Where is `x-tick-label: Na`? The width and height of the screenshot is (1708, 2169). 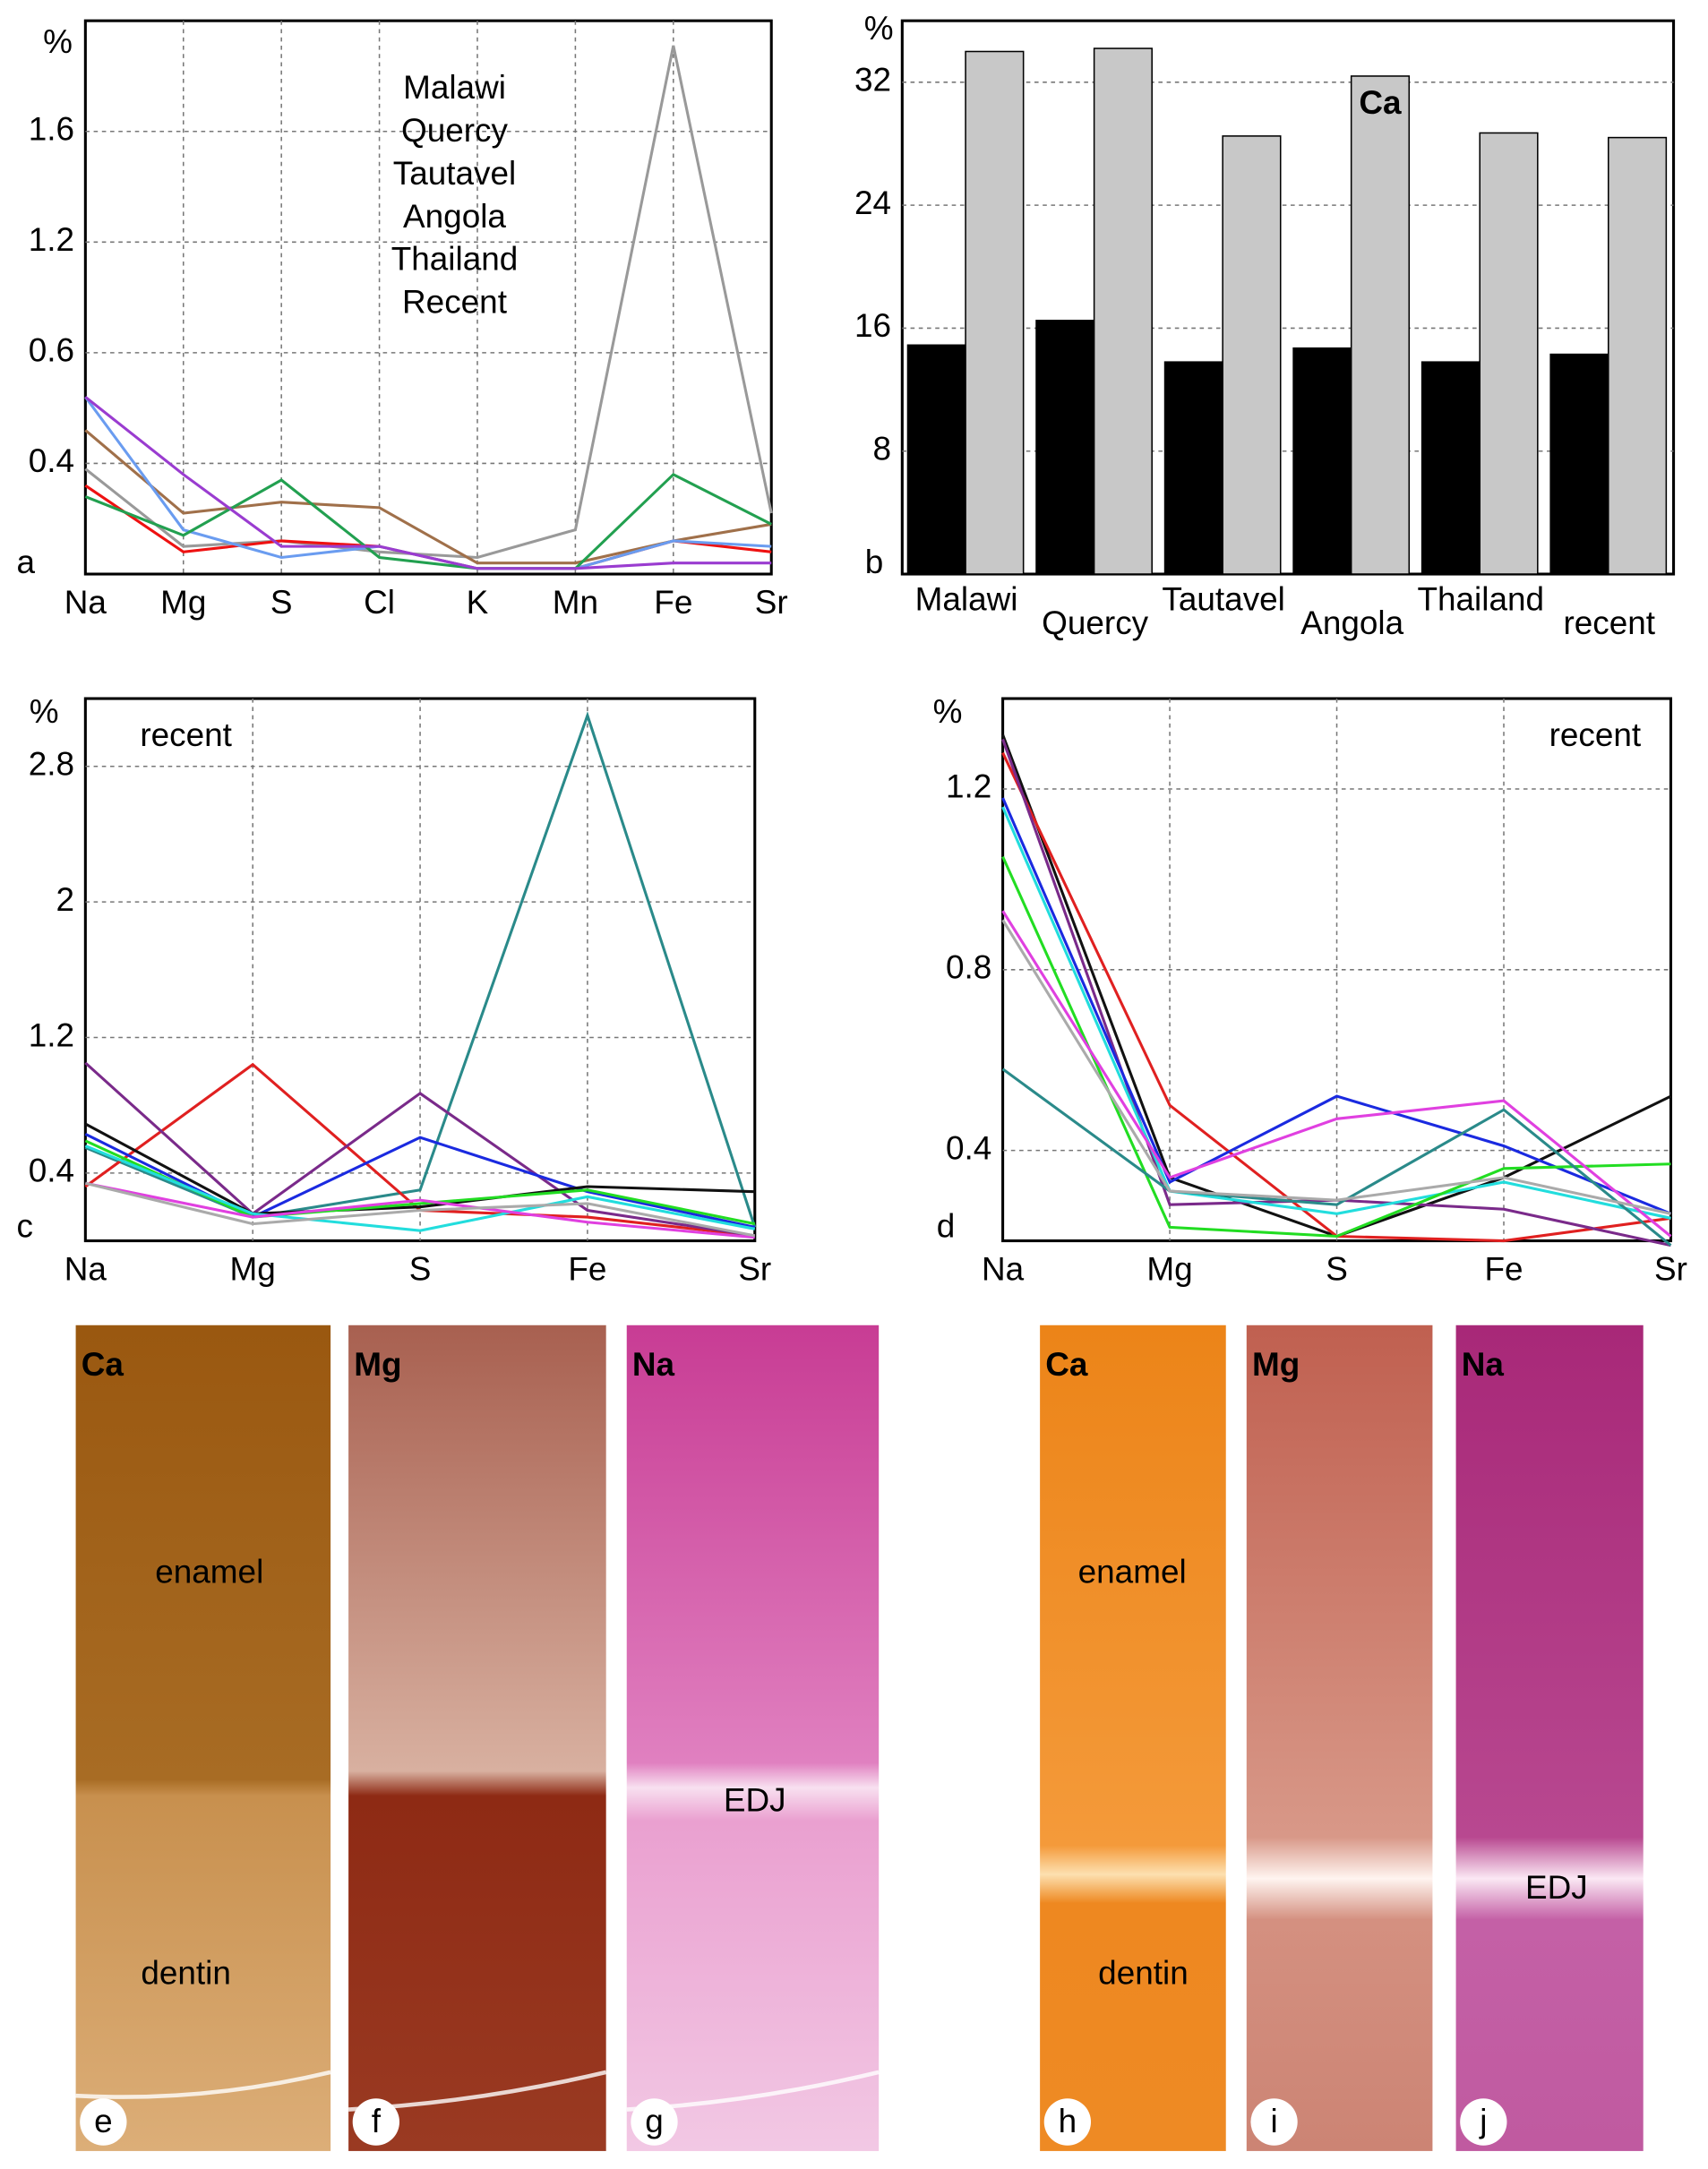
x-tick-label: Na is located at coordinates (85, 602).